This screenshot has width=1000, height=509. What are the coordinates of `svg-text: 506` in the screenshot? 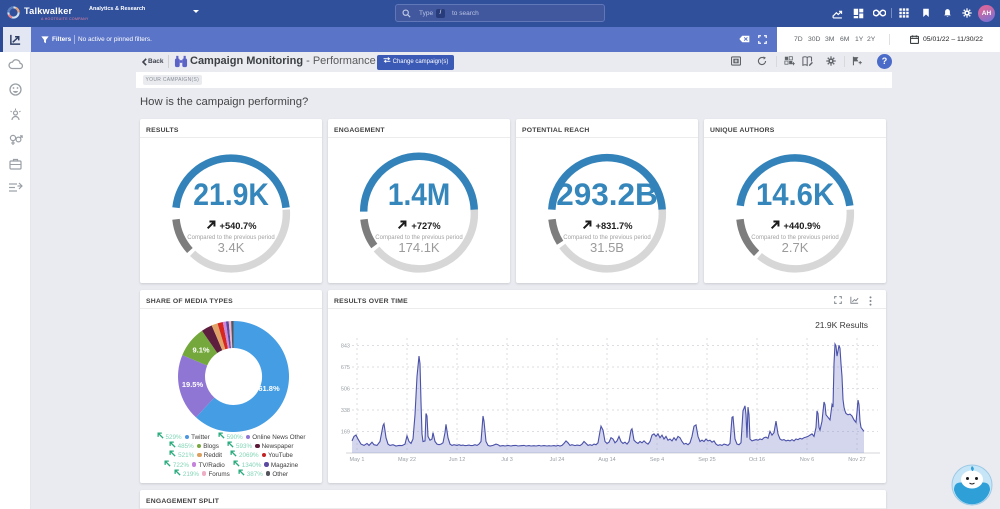 It's located at (345, 390).